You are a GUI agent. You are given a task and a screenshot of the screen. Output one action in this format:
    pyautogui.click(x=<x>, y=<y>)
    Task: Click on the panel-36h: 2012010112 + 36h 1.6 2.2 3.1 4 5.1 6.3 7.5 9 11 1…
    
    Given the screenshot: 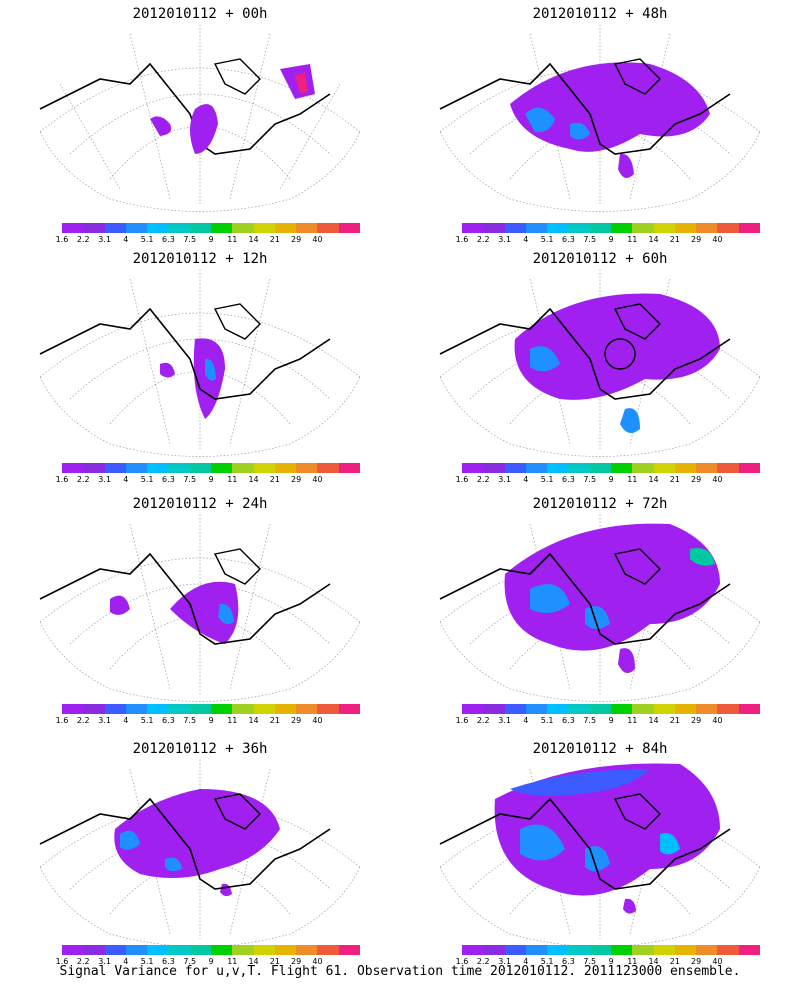 What is the action you would take?
    pyautogui.click(x=200, y=857)
    